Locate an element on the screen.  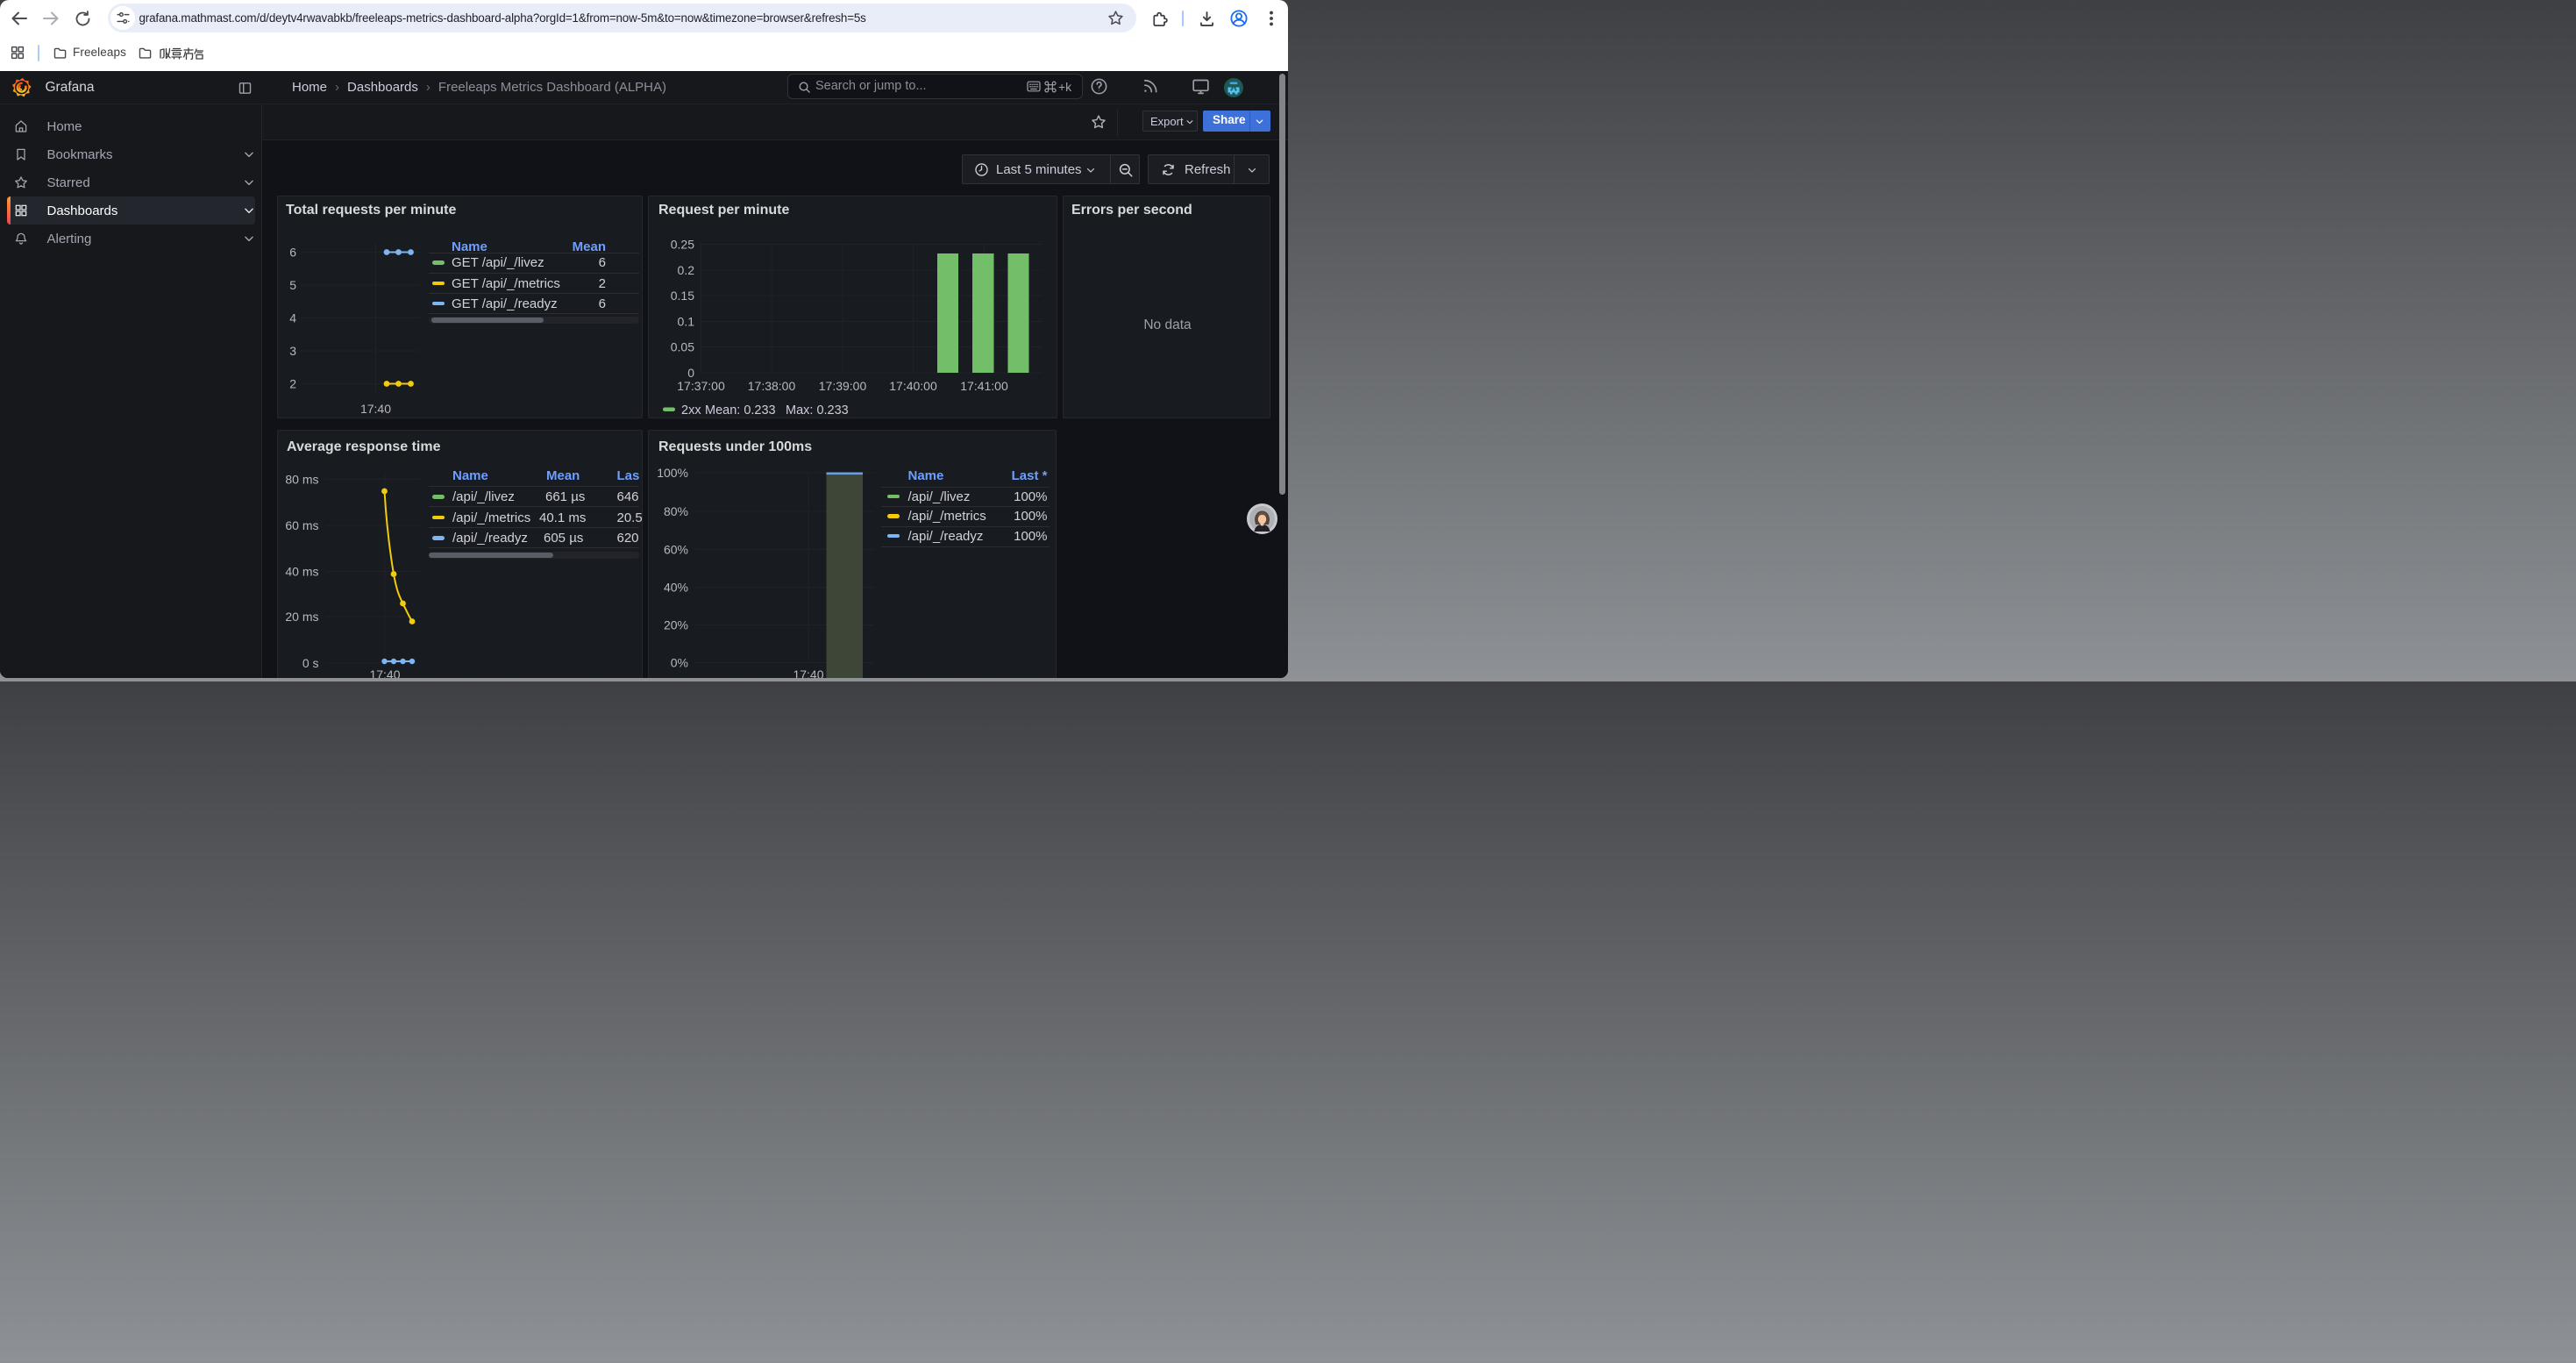
svg-text: 2 is located at coordinates (292, 384).